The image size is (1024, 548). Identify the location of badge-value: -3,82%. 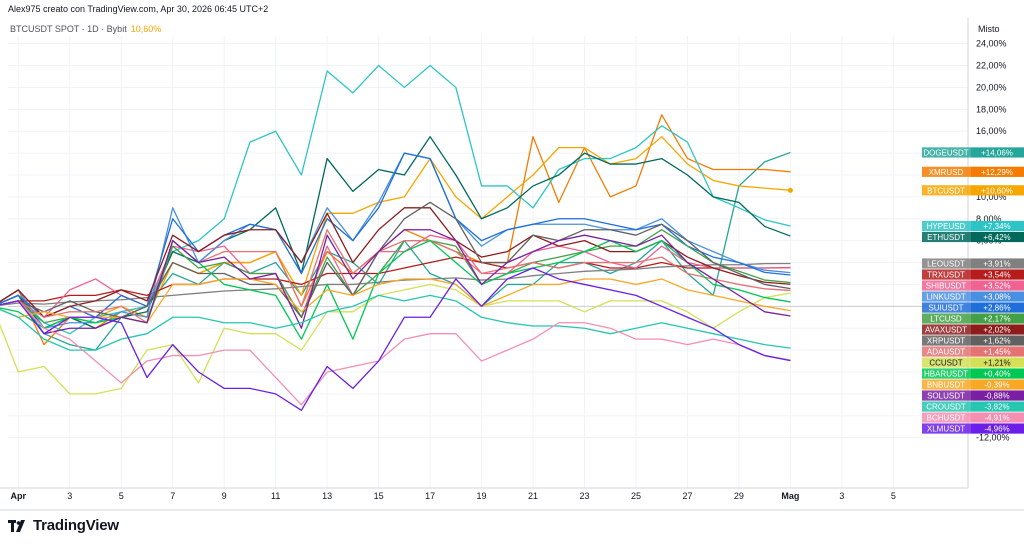
(996, 407).